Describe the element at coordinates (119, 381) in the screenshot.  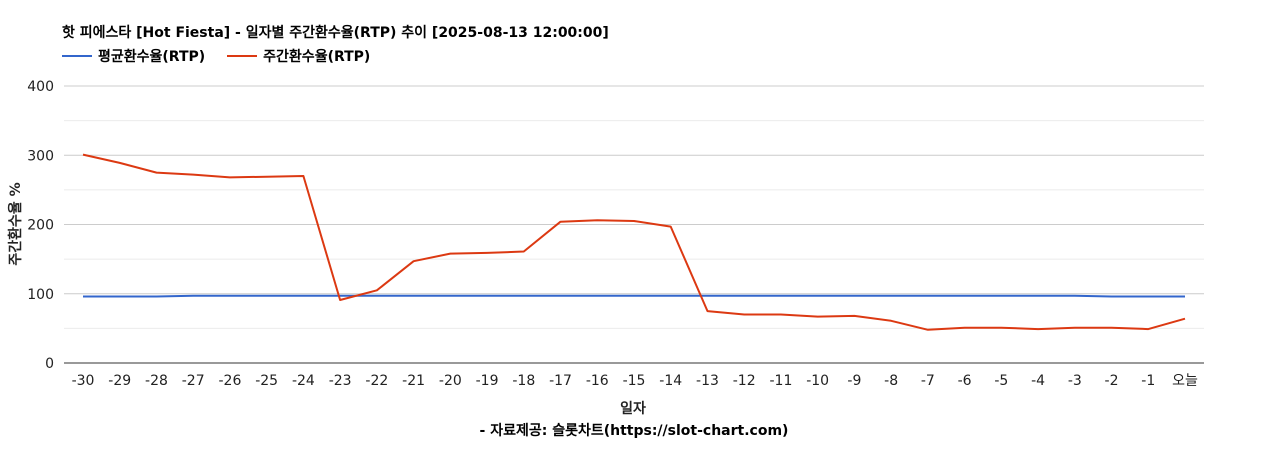
I see `x-tick-label: -29` at that location.